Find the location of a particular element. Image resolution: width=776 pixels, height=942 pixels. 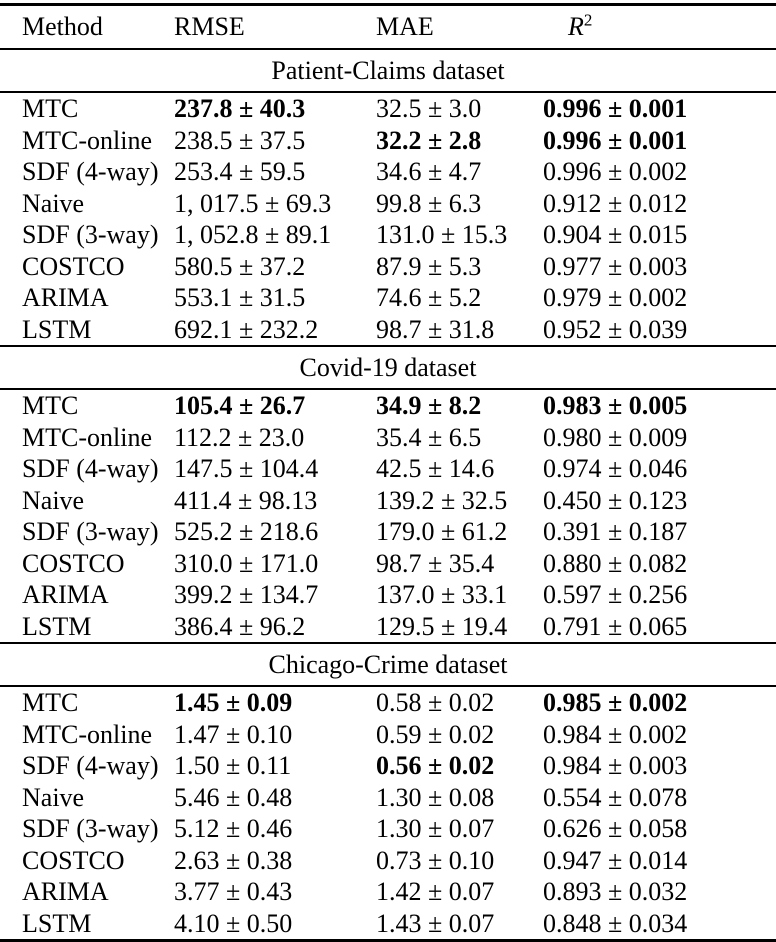

mae-cell: 1.43 ± 0.07 is located at coordinates (435, 923).